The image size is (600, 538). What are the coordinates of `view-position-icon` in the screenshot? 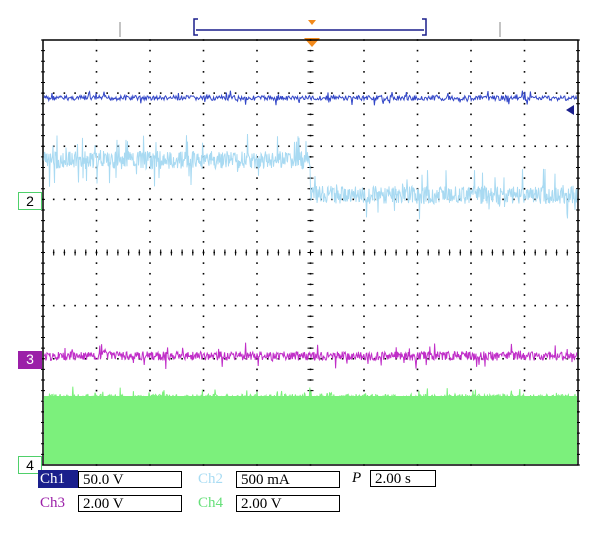 It's located at (312, 22).